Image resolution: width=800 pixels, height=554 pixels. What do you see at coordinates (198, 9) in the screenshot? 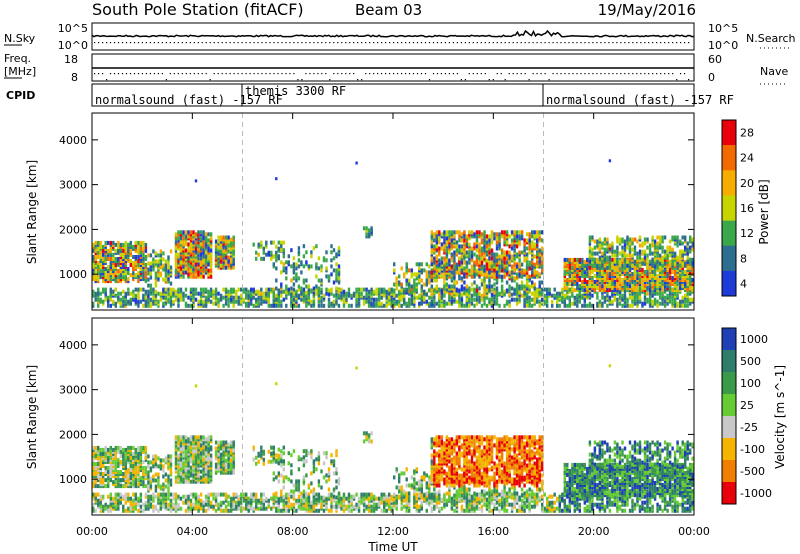
I see `station-title: South Pole Station (fitACF)` at bounding box center [198, 9].